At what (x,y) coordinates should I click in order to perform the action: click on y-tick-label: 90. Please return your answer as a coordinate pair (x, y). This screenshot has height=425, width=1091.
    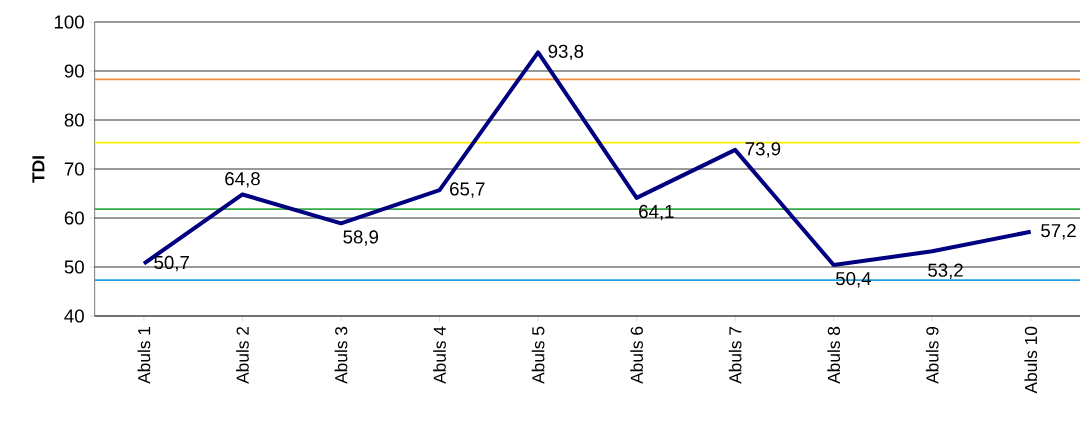
    Looking at the image, I should click on (74, 71).